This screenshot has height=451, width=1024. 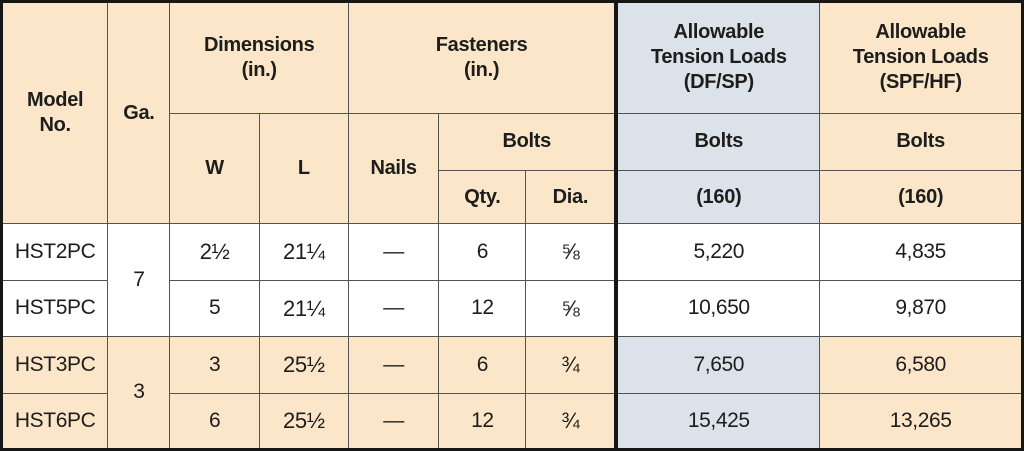 I want to click on header-nails: Nails, so click(x=393, y=168).